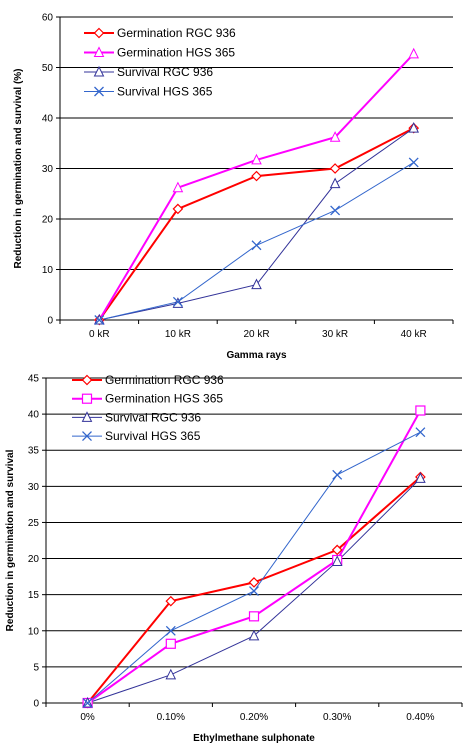 This screenshot has width=473, height=746. What do you see at coordinates (153, 436) in the screenshot?
I see `ems-legend-label: Survival HGS 365` at bounding box center [153, 436].